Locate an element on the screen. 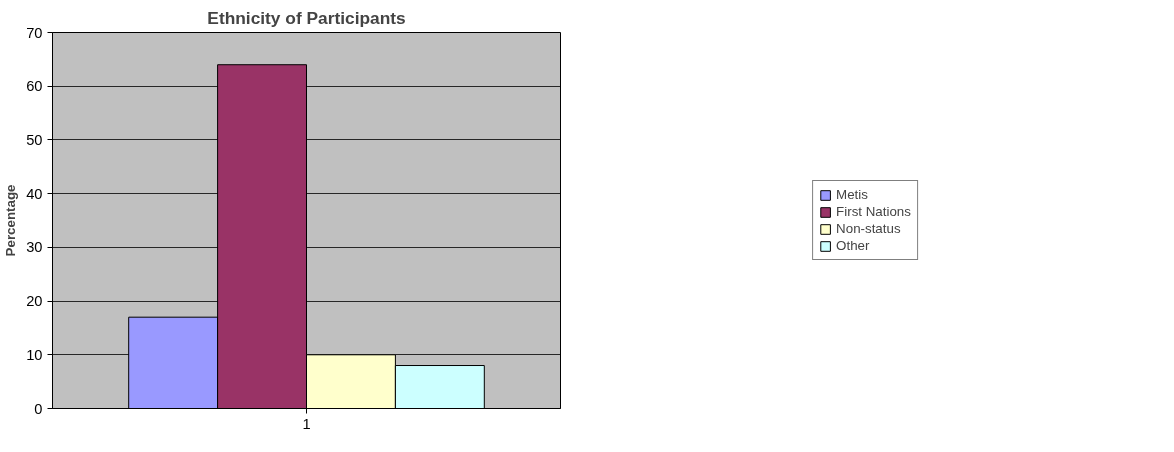 The height and width of the screenshot is (452, 1174). y-tick-label: 50 is located at coordinates (34, 139).